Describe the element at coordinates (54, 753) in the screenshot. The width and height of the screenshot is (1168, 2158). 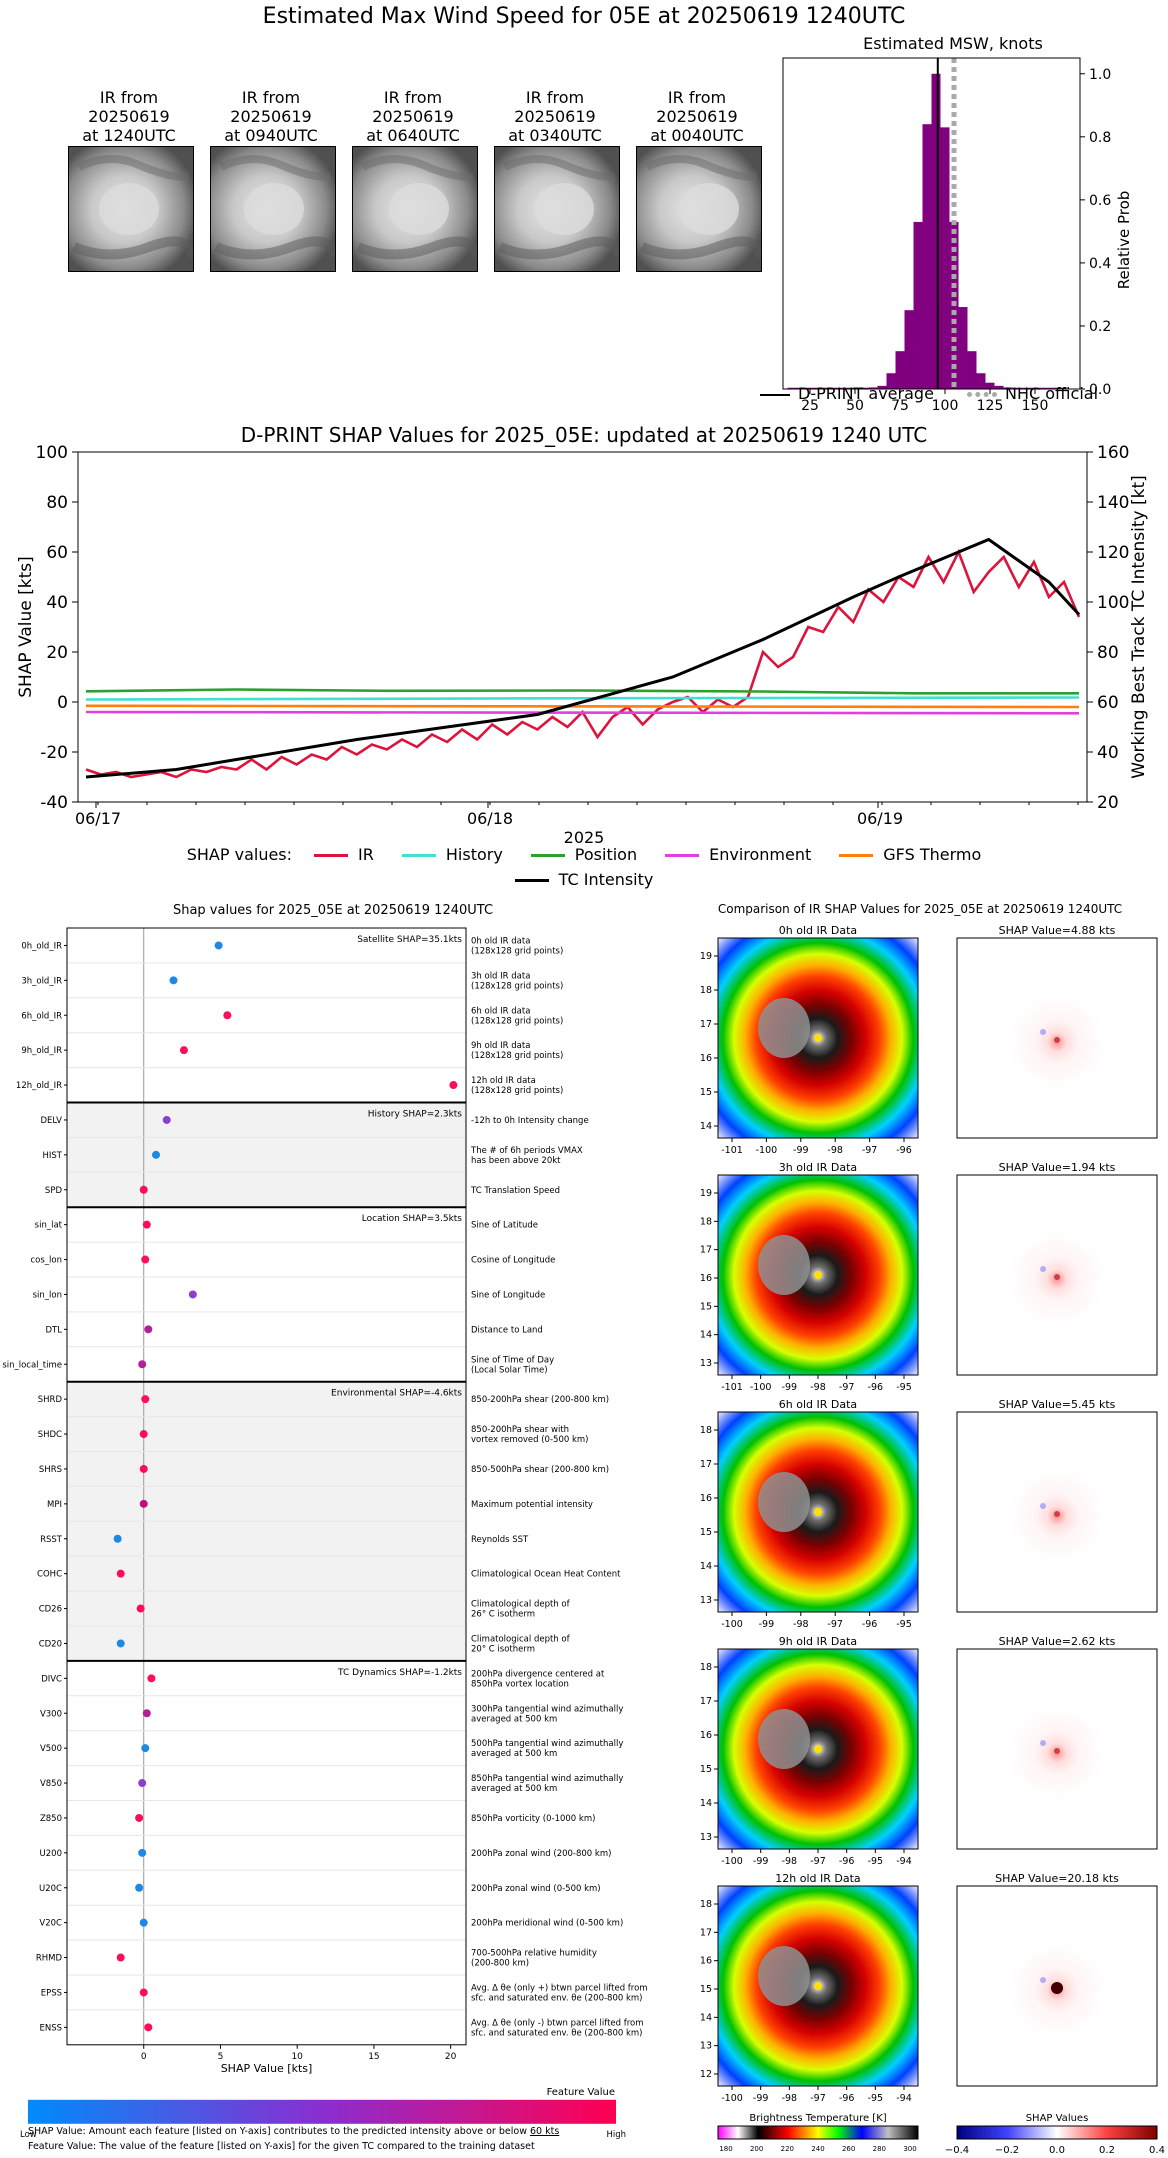
I see `timeseries-ytick-label: -20` at that location.